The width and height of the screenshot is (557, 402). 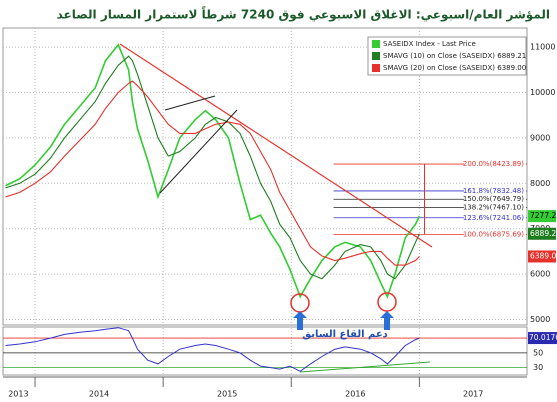 I want to click on level-label: 161.8%(7832.48), so click(x=493, y=191).